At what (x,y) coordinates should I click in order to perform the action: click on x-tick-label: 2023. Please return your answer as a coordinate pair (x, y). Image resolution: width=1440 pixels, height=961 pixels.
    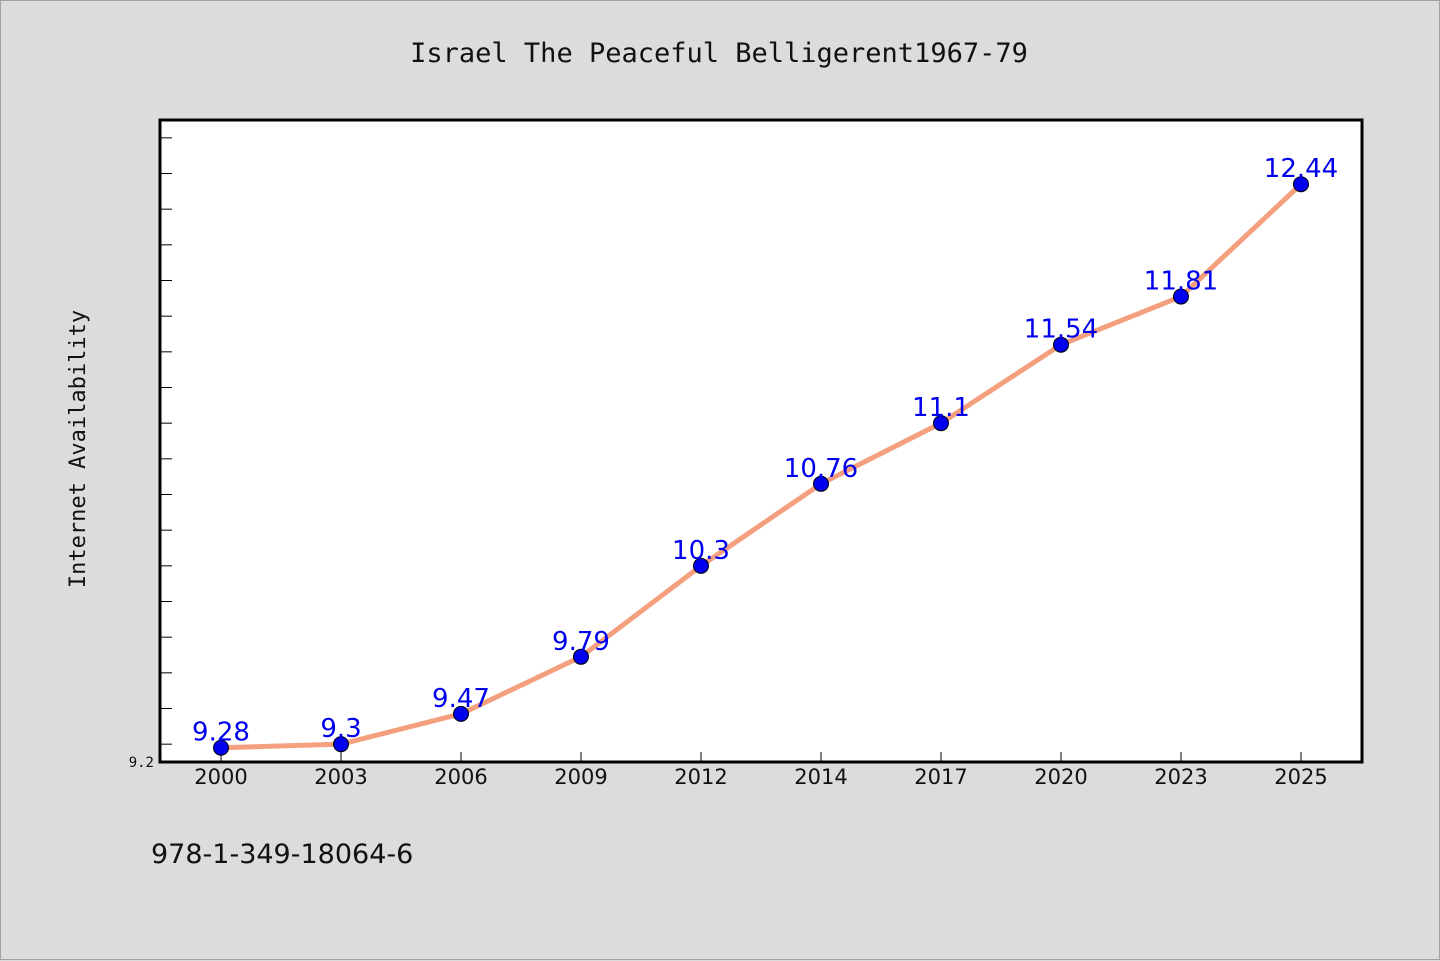
    Looking at the image, I should click on (1180, 777).